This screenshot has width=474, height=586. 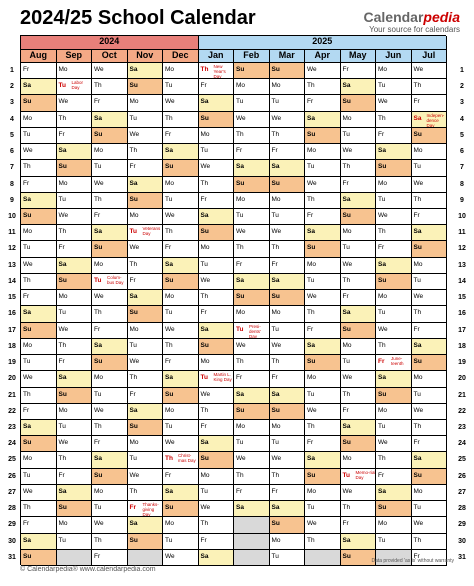 What do you see at coordinates (12, 249) in the screenshot?
I see `day-number: 12` at bounding box center [12, 249].